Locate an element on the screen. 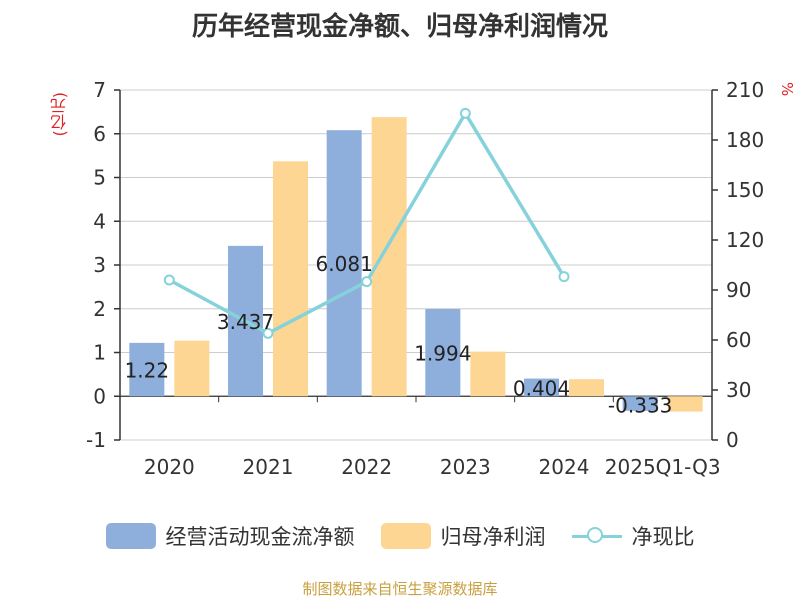 This screenshot has width=800, height=600. left-axis-tick-label: 6 is located at coordinates (99, 134).